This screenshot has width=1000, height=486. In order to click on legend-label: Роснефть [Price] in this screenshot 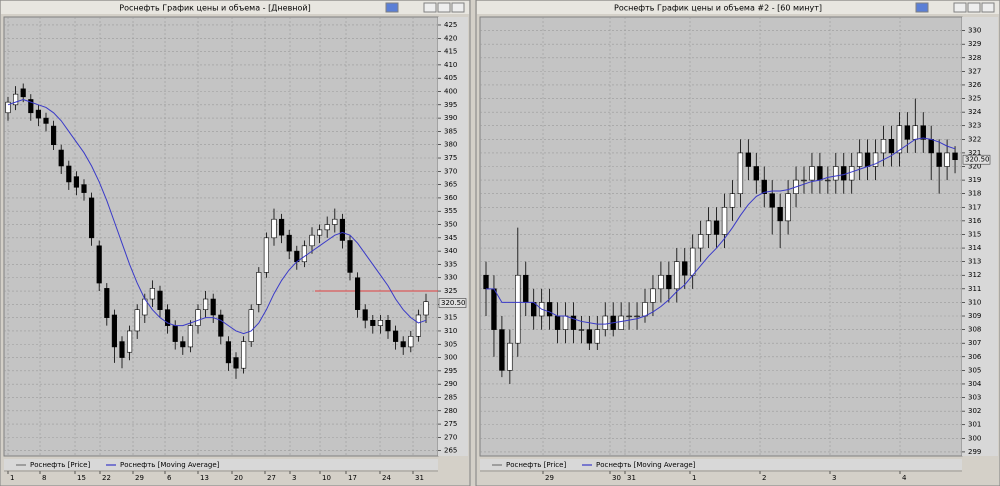, I will do `click(60, 465)`.